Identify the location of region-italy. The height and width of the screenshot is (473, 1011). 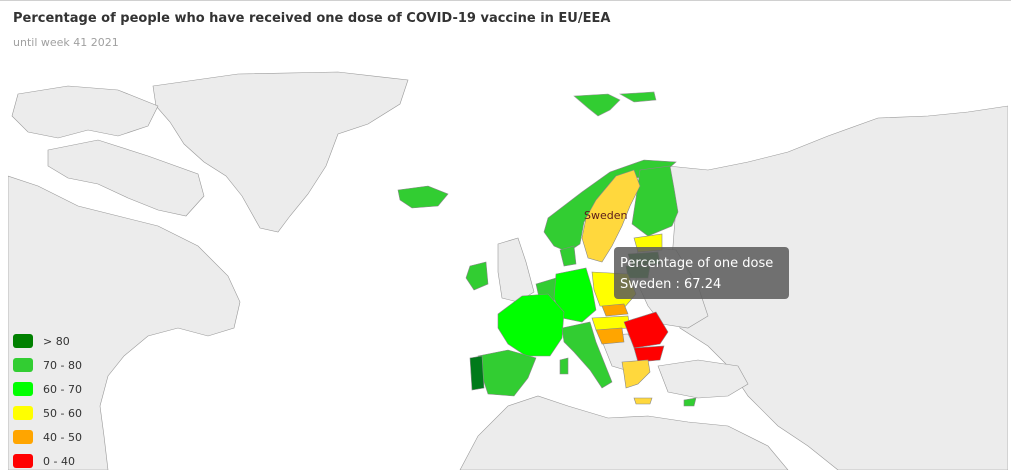
(587, 355).